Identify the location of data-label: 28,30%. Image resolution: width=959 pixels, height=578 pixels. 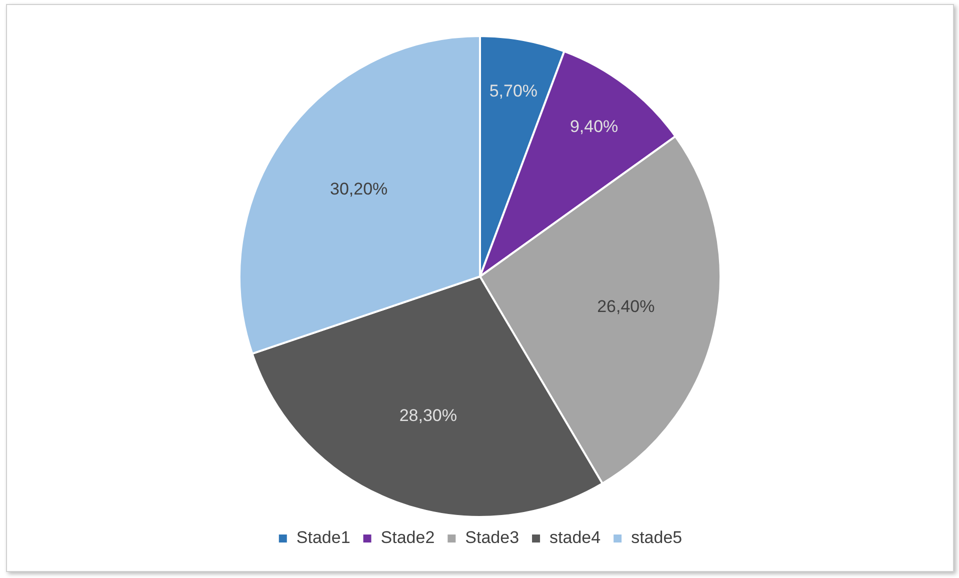
(428, 415).